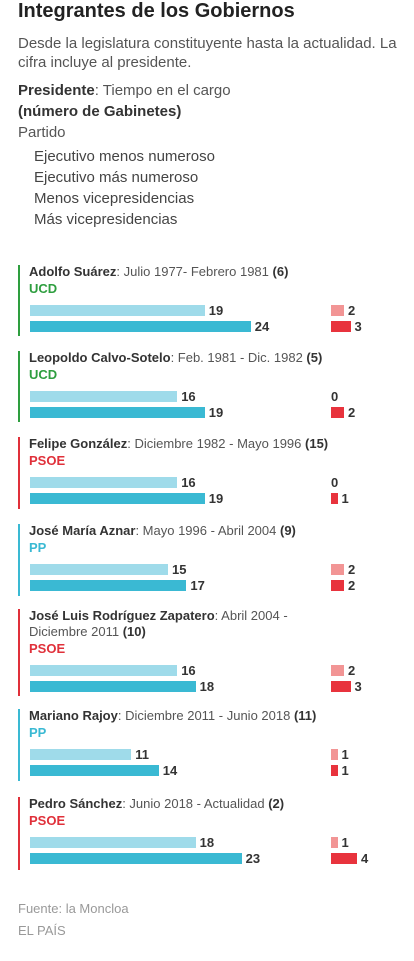 The height and width of the screenshot is (961, 414). I want to click on president-name-text: José Luis Rodríguez Zapatero, so click(122, 615).